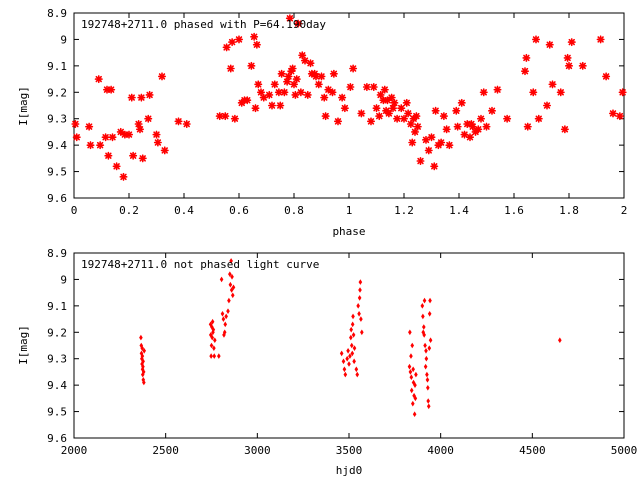 The width and height of the screenshot is (640, 480). Describe the element at coordinates (257, 450) in the screenshot. I see `x-tick-label: 3000` at that location.